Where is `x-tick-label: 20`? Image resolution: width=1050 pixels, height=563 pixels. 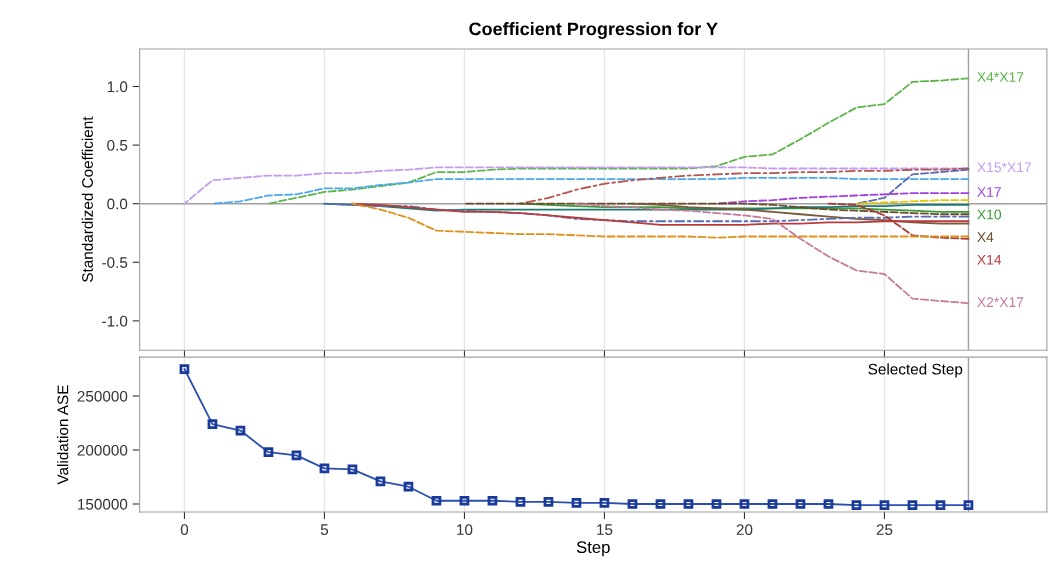 x-tick-label: 20 is located at coordinates (744, 530).